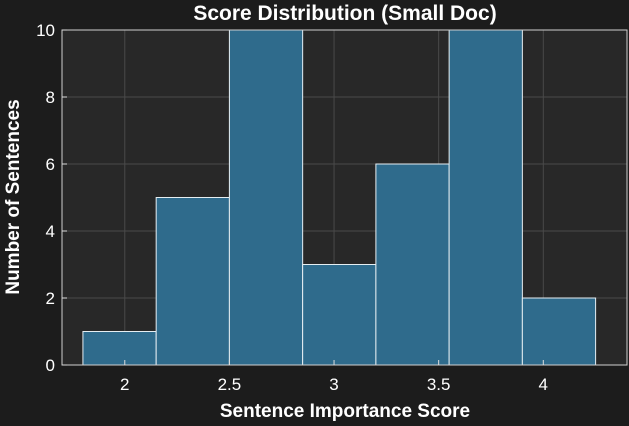 This screenshot has height=426, width=629. Describe the element at coordinates (344, 13) in the screenshot. I see `chart-title: Score Distribution (Small Doc)` at that location.